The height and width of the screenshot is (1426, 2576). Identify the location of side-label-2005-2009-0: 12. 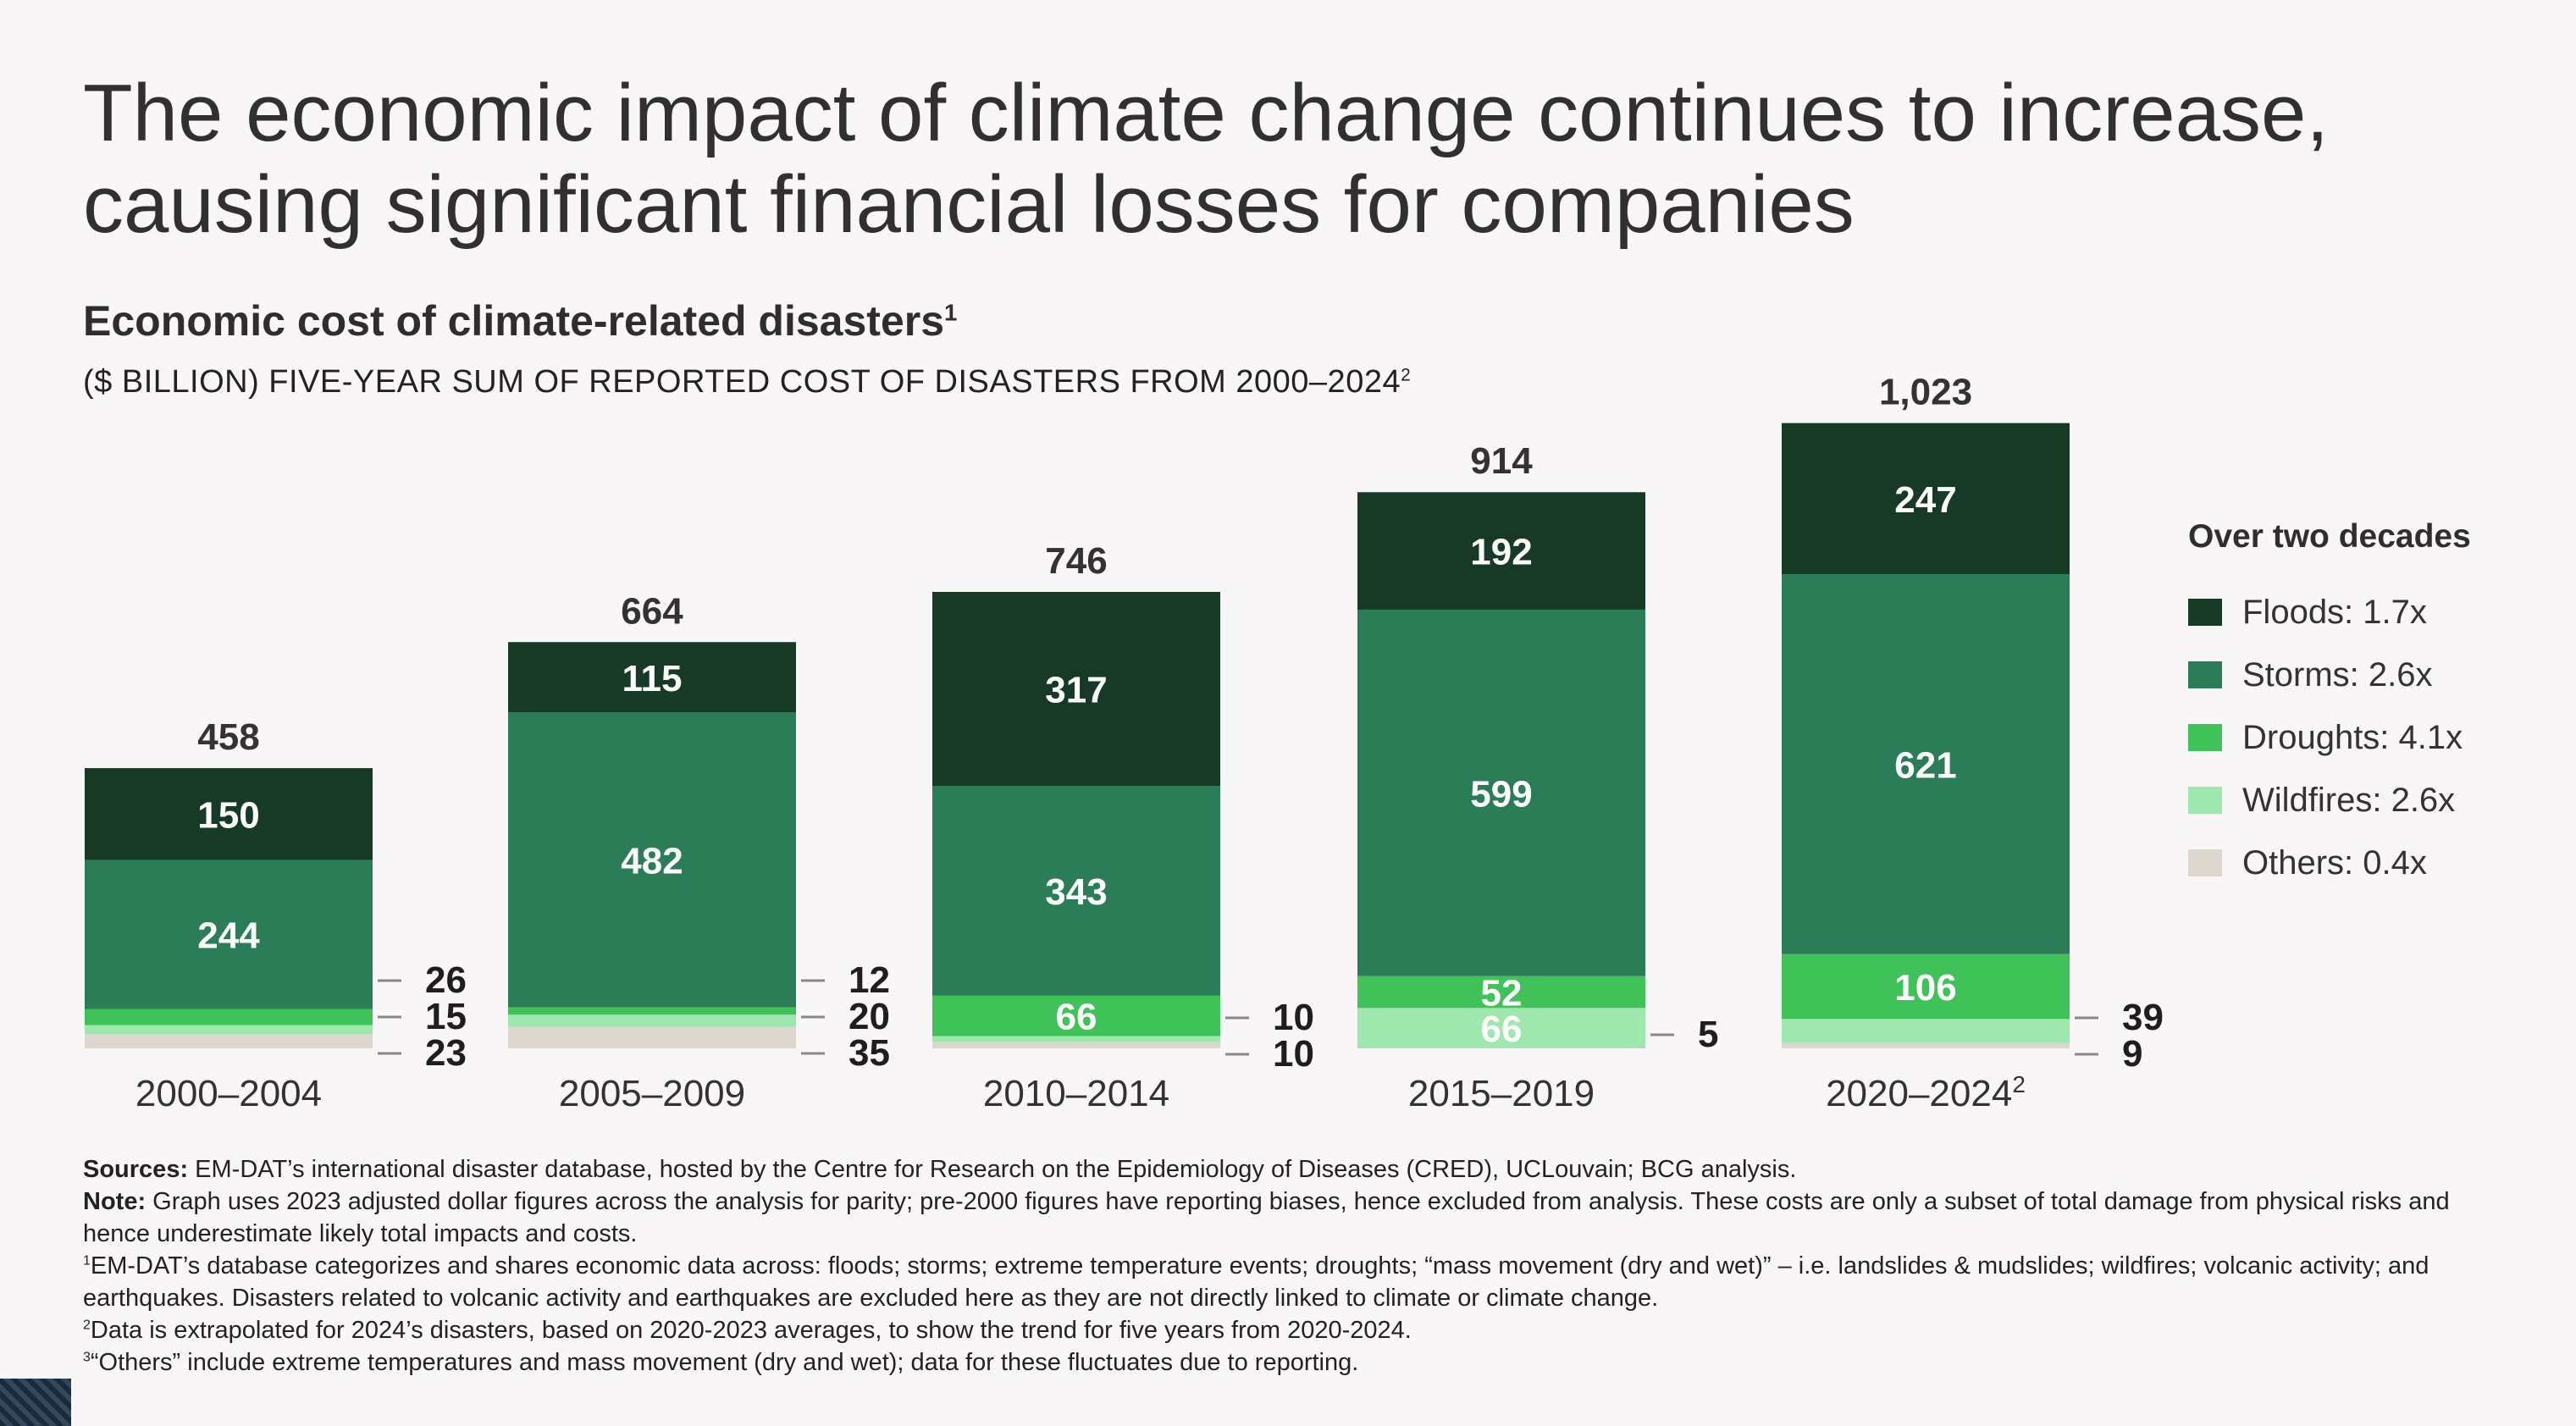
(869, 980).